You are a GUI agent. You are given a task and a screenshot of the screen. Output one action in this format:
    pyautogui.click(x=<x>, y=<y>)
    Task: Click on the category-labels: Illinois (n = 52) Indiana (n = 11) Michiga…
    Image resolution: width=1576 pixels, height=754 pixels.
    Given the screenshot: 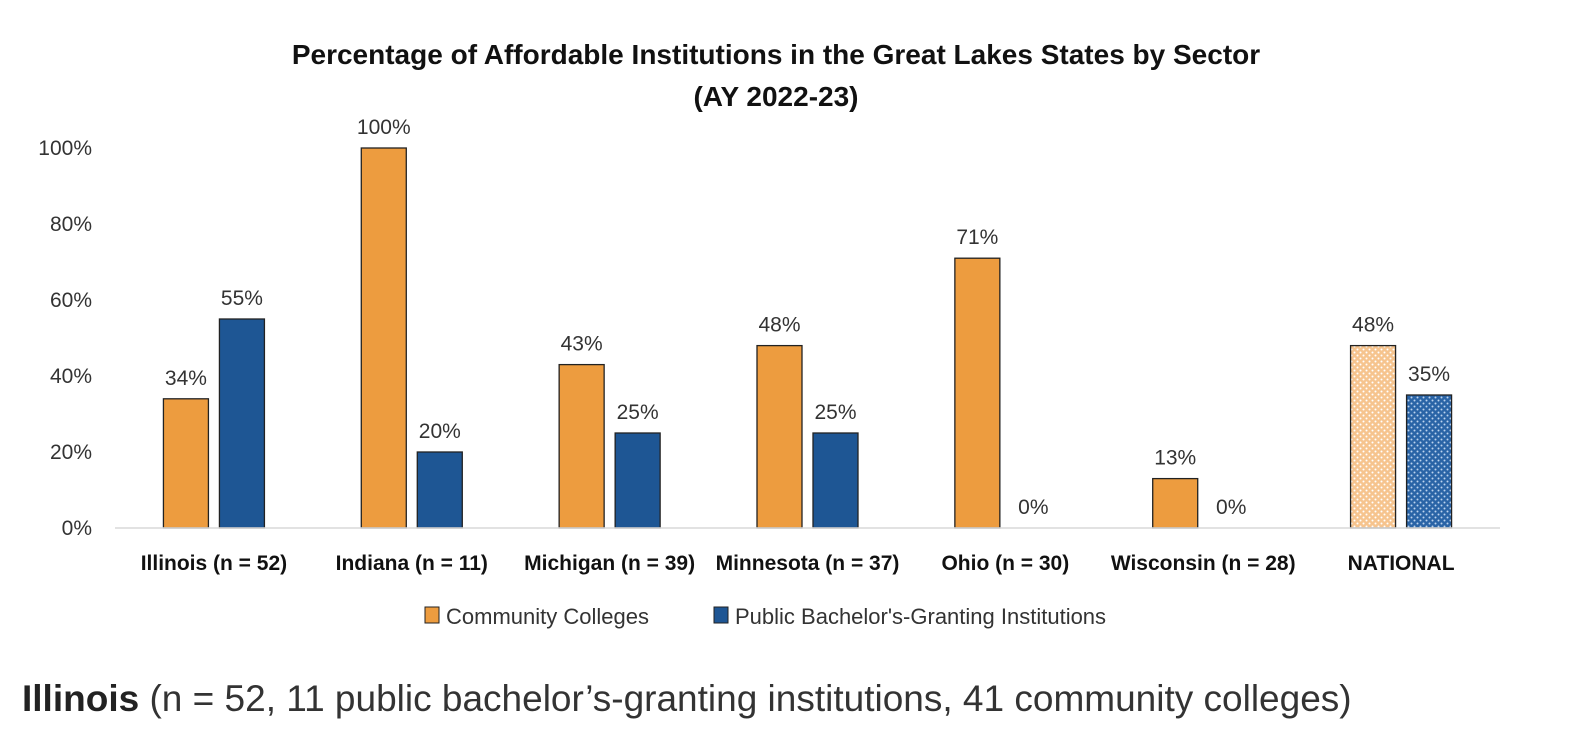 What is the action you would take?
    pyautogui.click(x=798, y=563)
    